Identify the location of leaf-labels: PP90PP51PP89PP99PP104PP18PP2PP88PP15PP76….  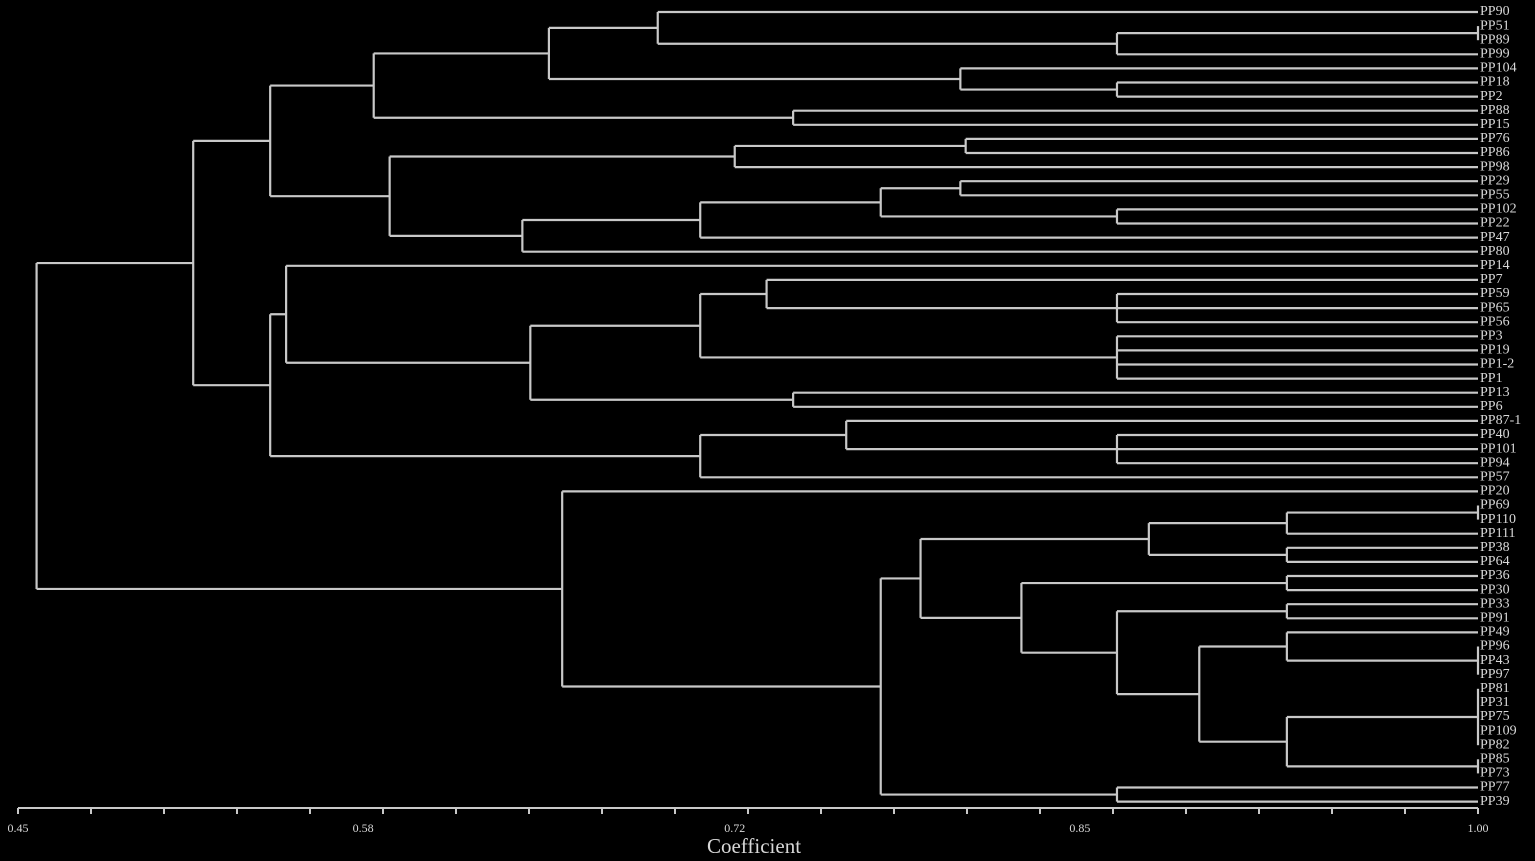
(1500, 406).